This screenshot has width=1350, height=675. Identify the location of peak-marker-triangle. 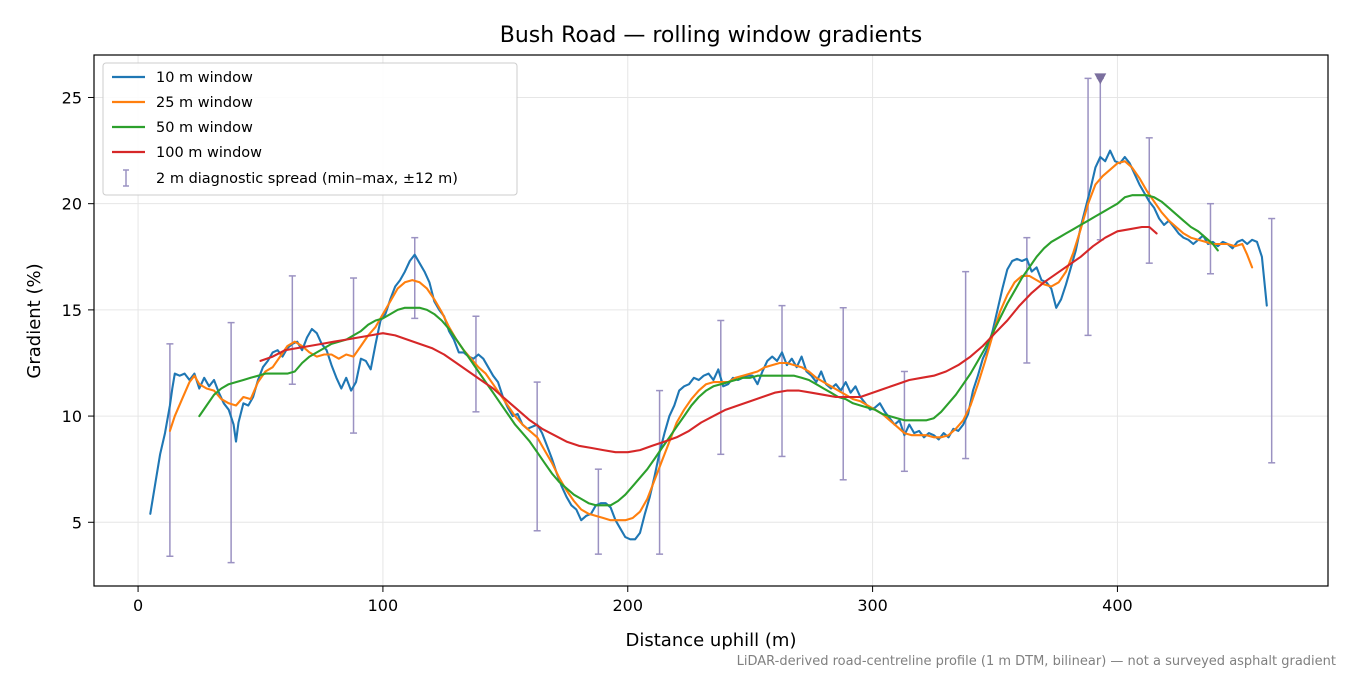
(1100, 79).